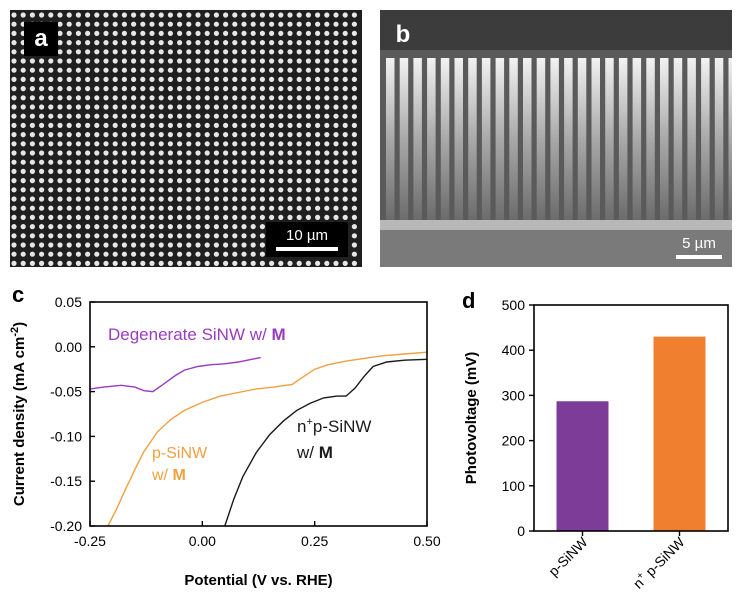  I want to click on substrate-body, so click(556, 248).